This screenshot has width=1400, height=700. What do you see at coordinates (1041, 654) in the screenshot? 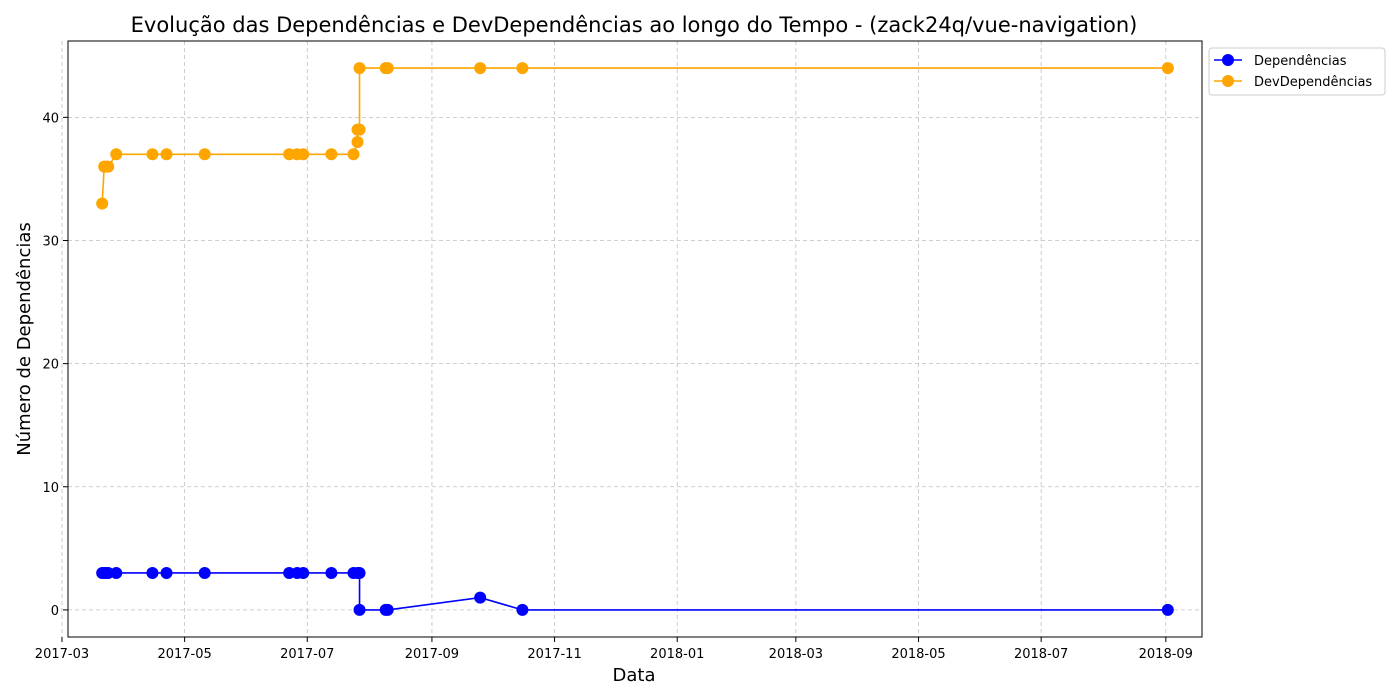
I see `x-tick-label: 2018-07` at bounding box center [1041, 654].